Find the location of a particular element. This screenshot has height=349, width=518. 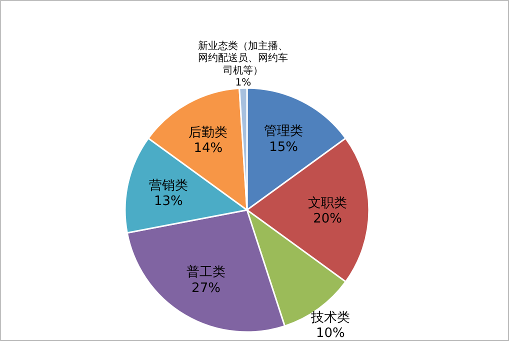

slice-label: 新业态类（加主播、网约配送员、网约车司机等） is located at coordinates (243, 58).